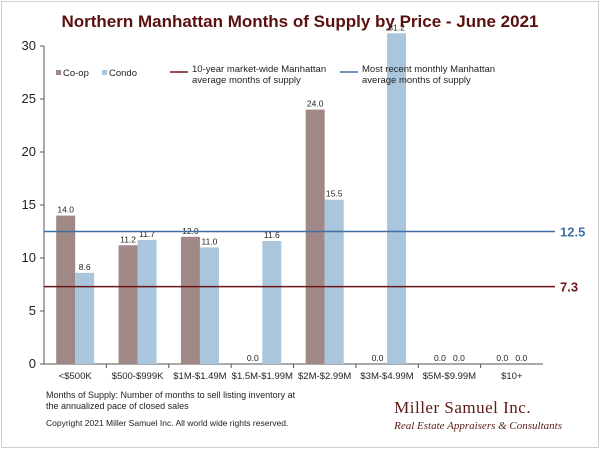  I want to click on x-tick-label: $2M-$2.99M, so click(324, 376).